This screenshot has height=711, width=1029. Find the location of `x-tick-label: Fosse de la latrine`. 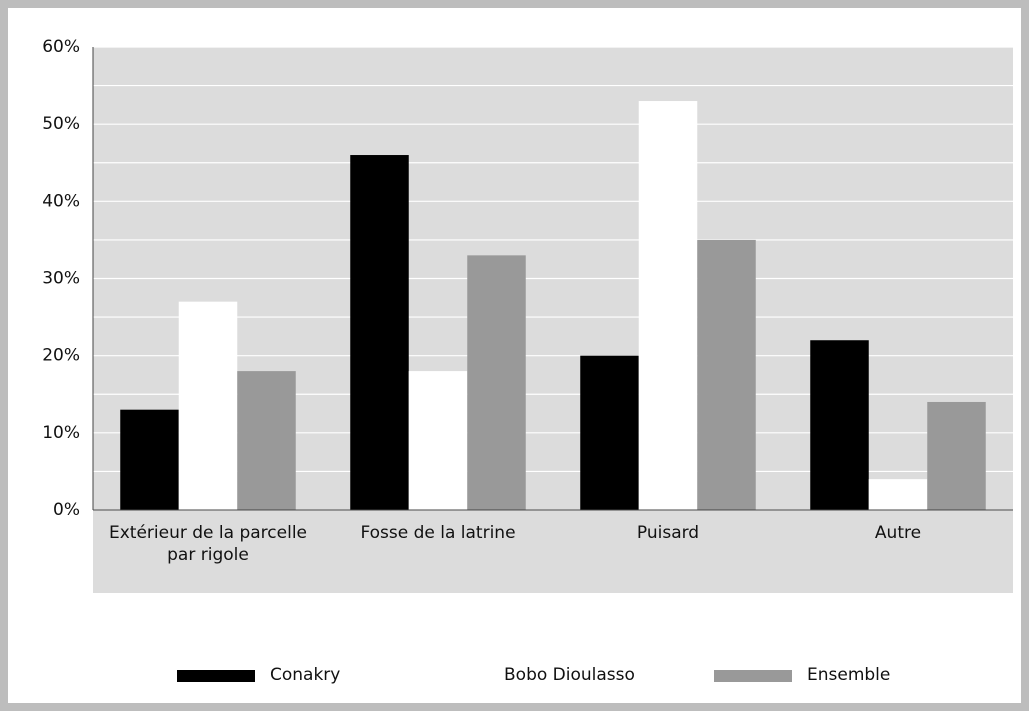

x-tick-label: Fosse de la latrine is located at coordinates (438, 533).